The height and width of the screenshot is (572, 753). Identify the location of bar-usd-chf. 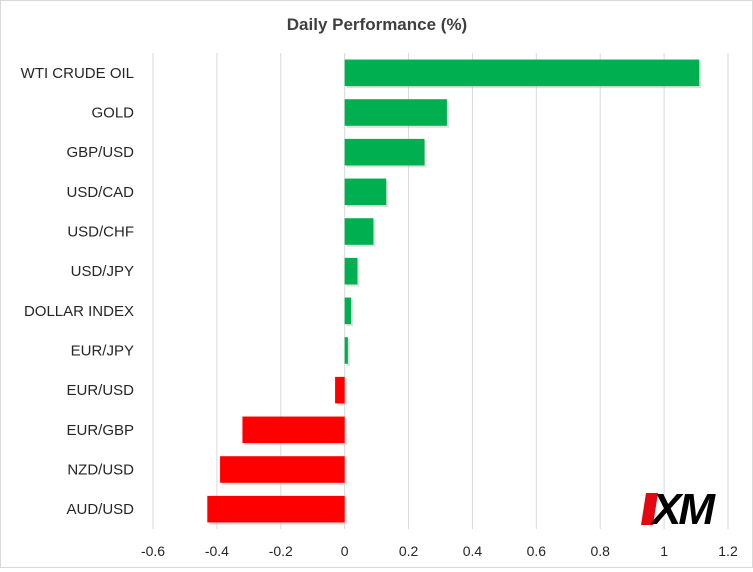
(359, 231).